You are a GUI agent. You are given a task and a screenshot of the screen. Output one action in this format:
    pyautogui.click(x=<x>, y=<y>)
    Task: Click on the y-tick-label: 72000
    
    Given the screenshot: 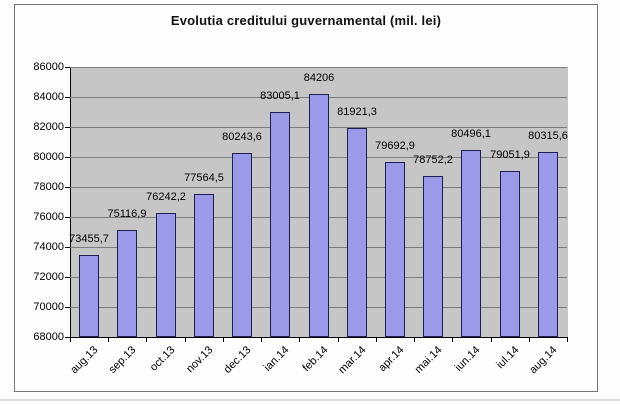 What is the action you would take?
    pyautogui.click(x=48, y=277)
    